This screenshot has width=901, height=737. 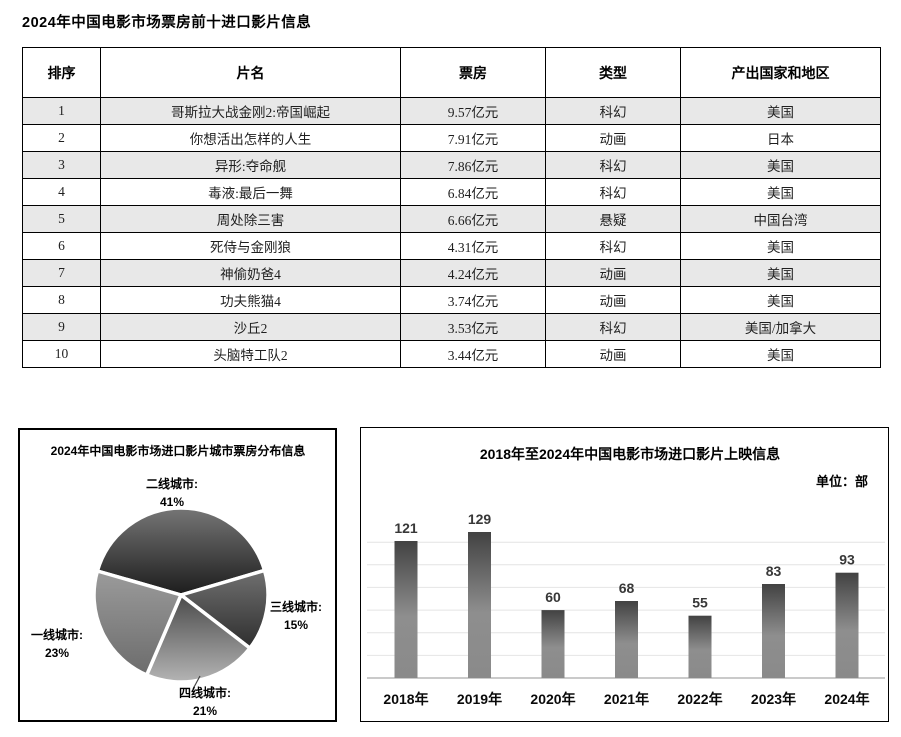 I want to click on pie-label-value-3: 23%, so click(x=57, y=653).